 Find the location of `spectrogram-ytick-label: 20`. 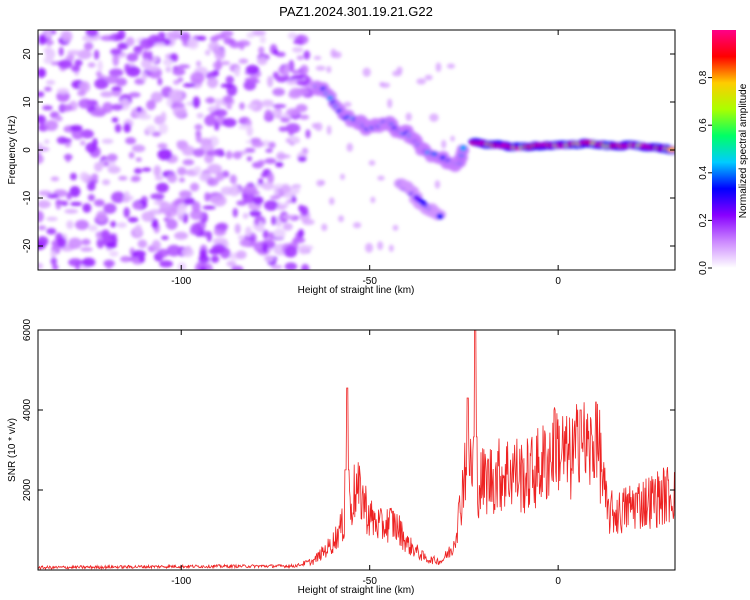

spectrogram-ytick-label: 20 is located at coordinates (27, 54).